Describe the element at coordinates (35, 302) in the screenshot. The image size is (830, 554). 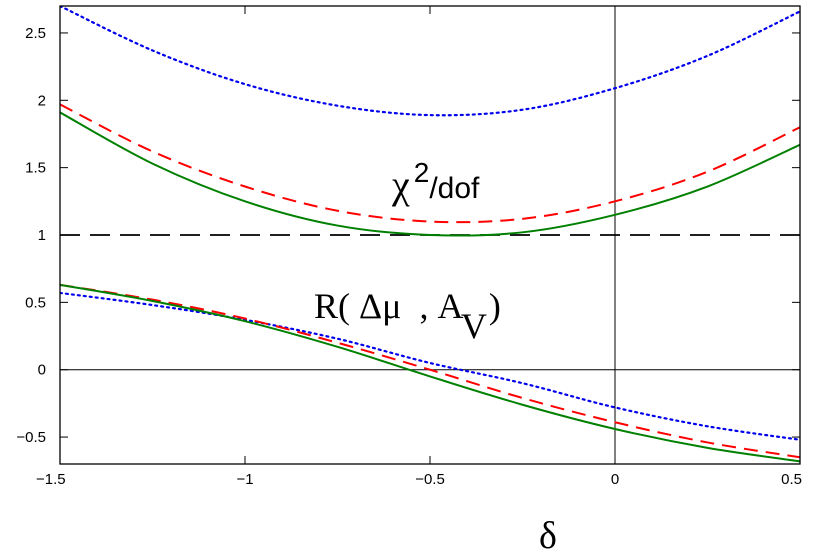
I see `y-tick-label: 0.5` at that location.